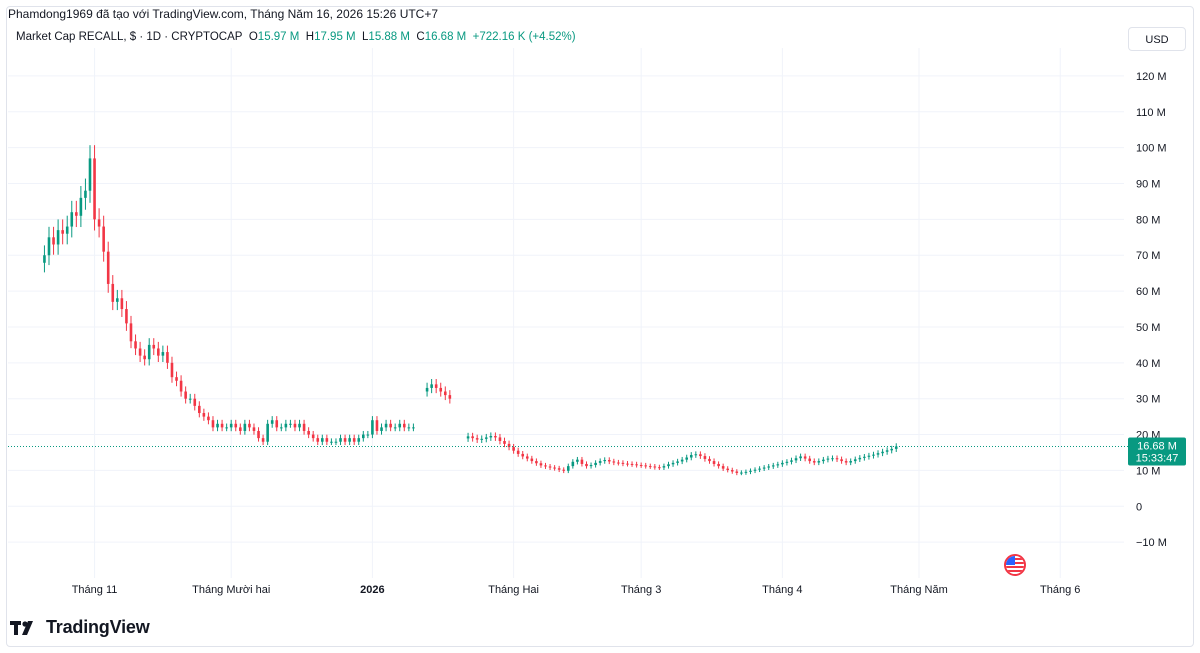  What do you see at coordinates (1148, 256) in the screenshot?
I see `y-tick-label: 70 M` at bounding box center [1148, 256].